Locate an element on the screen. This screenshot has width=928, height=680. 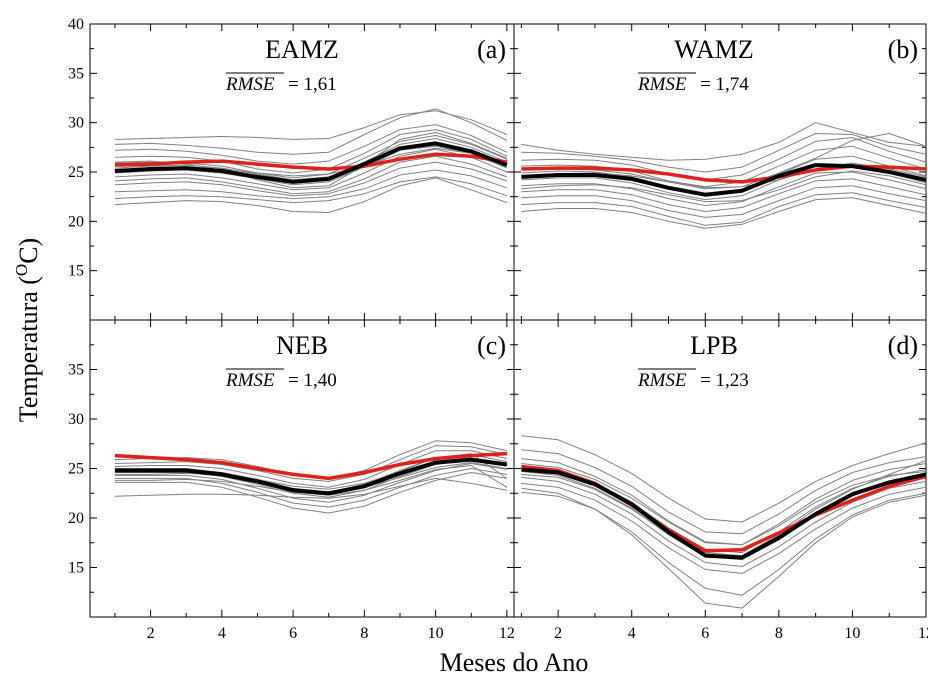
panel-region-title: EAMZ is located at coordinates (302, 49).